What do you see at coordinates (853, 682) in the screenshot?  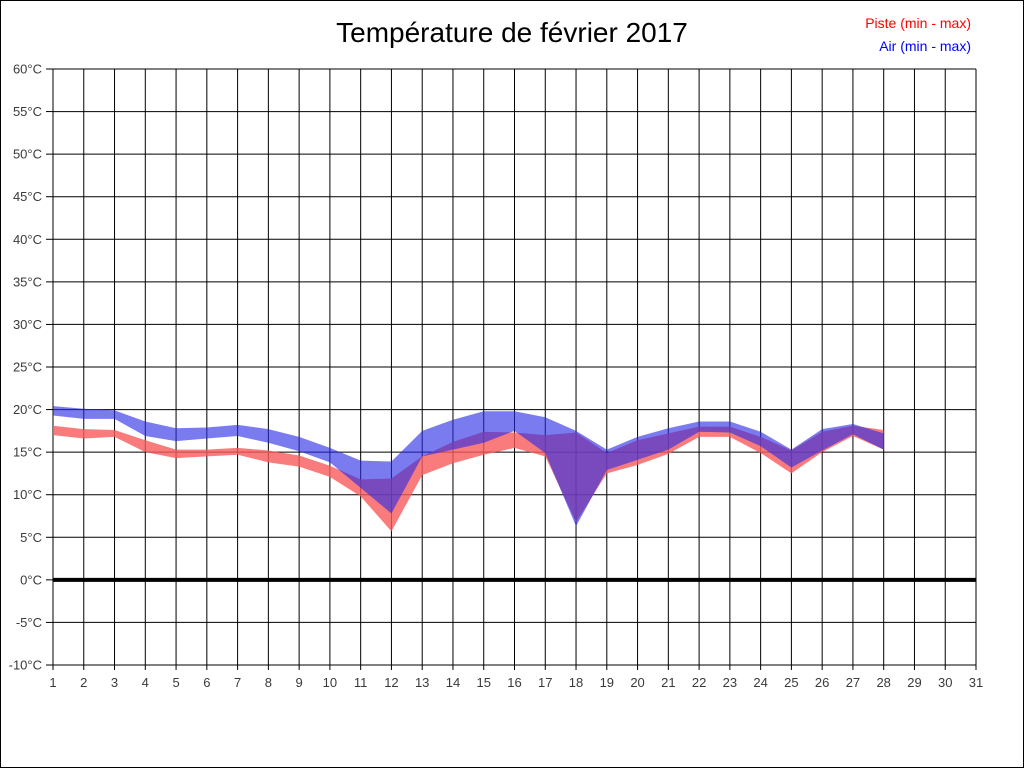 I see `x-tick-label: 27` at bounding box center [853, 682].